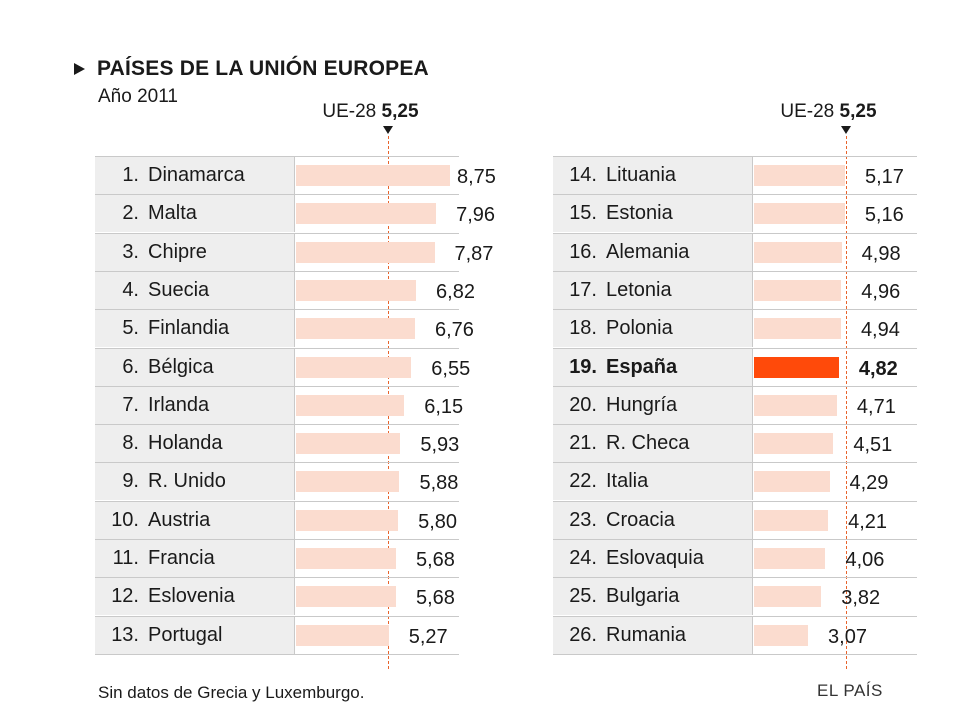  Describe the element at coordinates (653, 558) in the screenshot. I see `country-cell: 24. Eslovaquia` at that location.